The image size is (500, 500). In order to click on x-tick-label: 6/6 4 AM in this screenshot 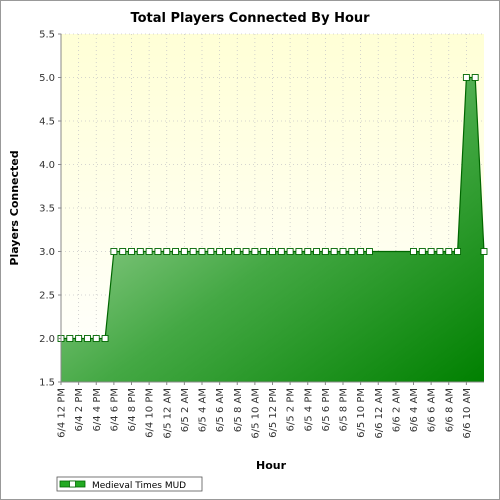, I will do `click(414, 410)`.